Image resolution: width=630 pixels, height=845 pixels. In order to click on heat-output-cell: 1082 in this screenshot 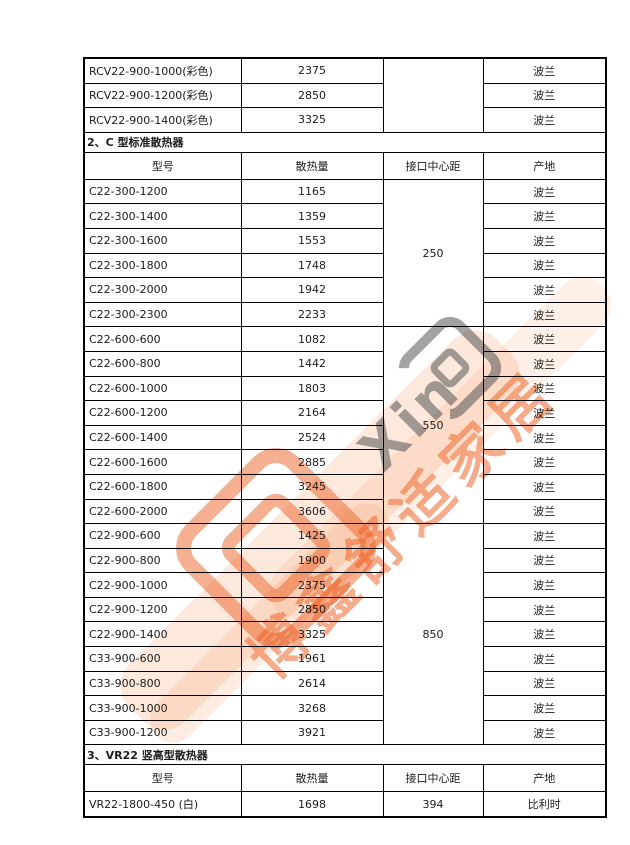, I will do `click(312, 339)`.